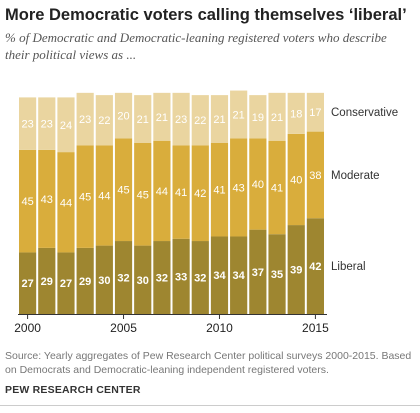 Image resolution: width=420 pixels, height=413 pixels. I want to click on bar-moderate-2013, so click(277, 187).